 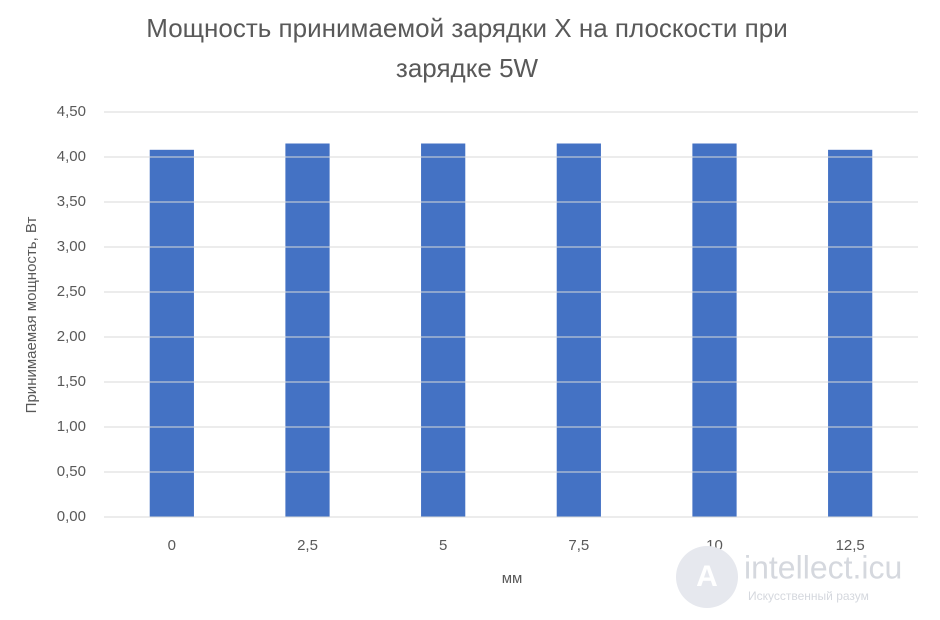 I want to click on watermark-logo-letter: A, so click(x=707, y=576).